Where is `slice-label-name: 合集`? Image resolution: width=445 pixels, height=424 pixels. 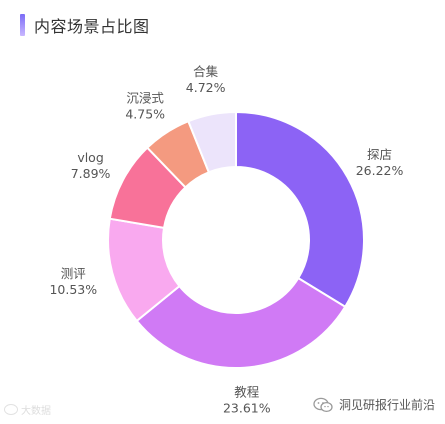
slice-label-name: 合集 is located at coordinates (206, 71).